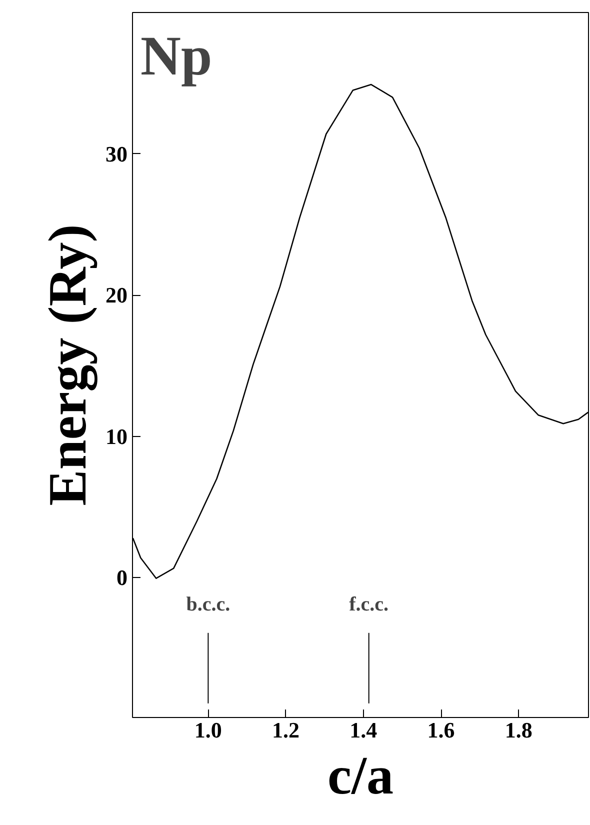 The height and width of the screenshot is (825, 590). I want to click on x-tick-label: 1.0, so click(208, 730).